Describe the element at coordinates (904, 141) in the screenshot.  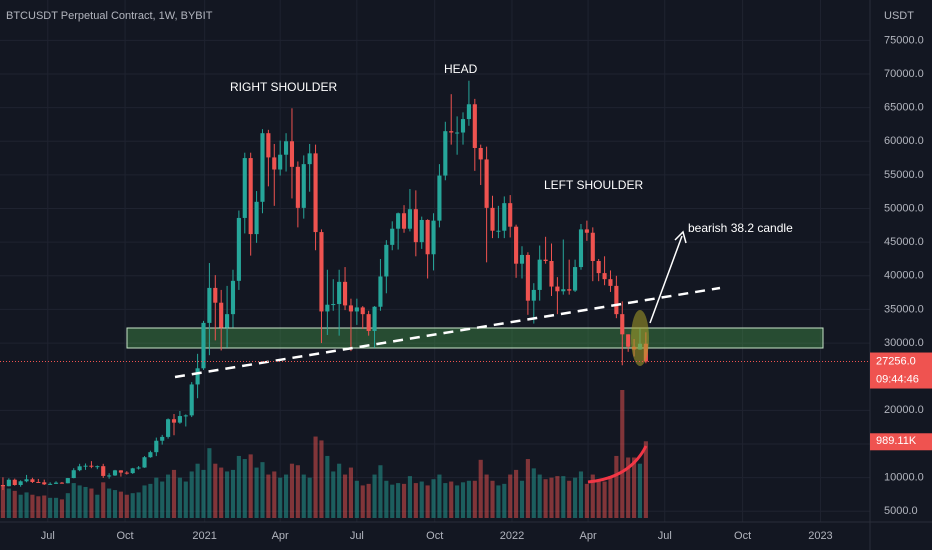
I see `y-tick-label: 60000.0` at that location.